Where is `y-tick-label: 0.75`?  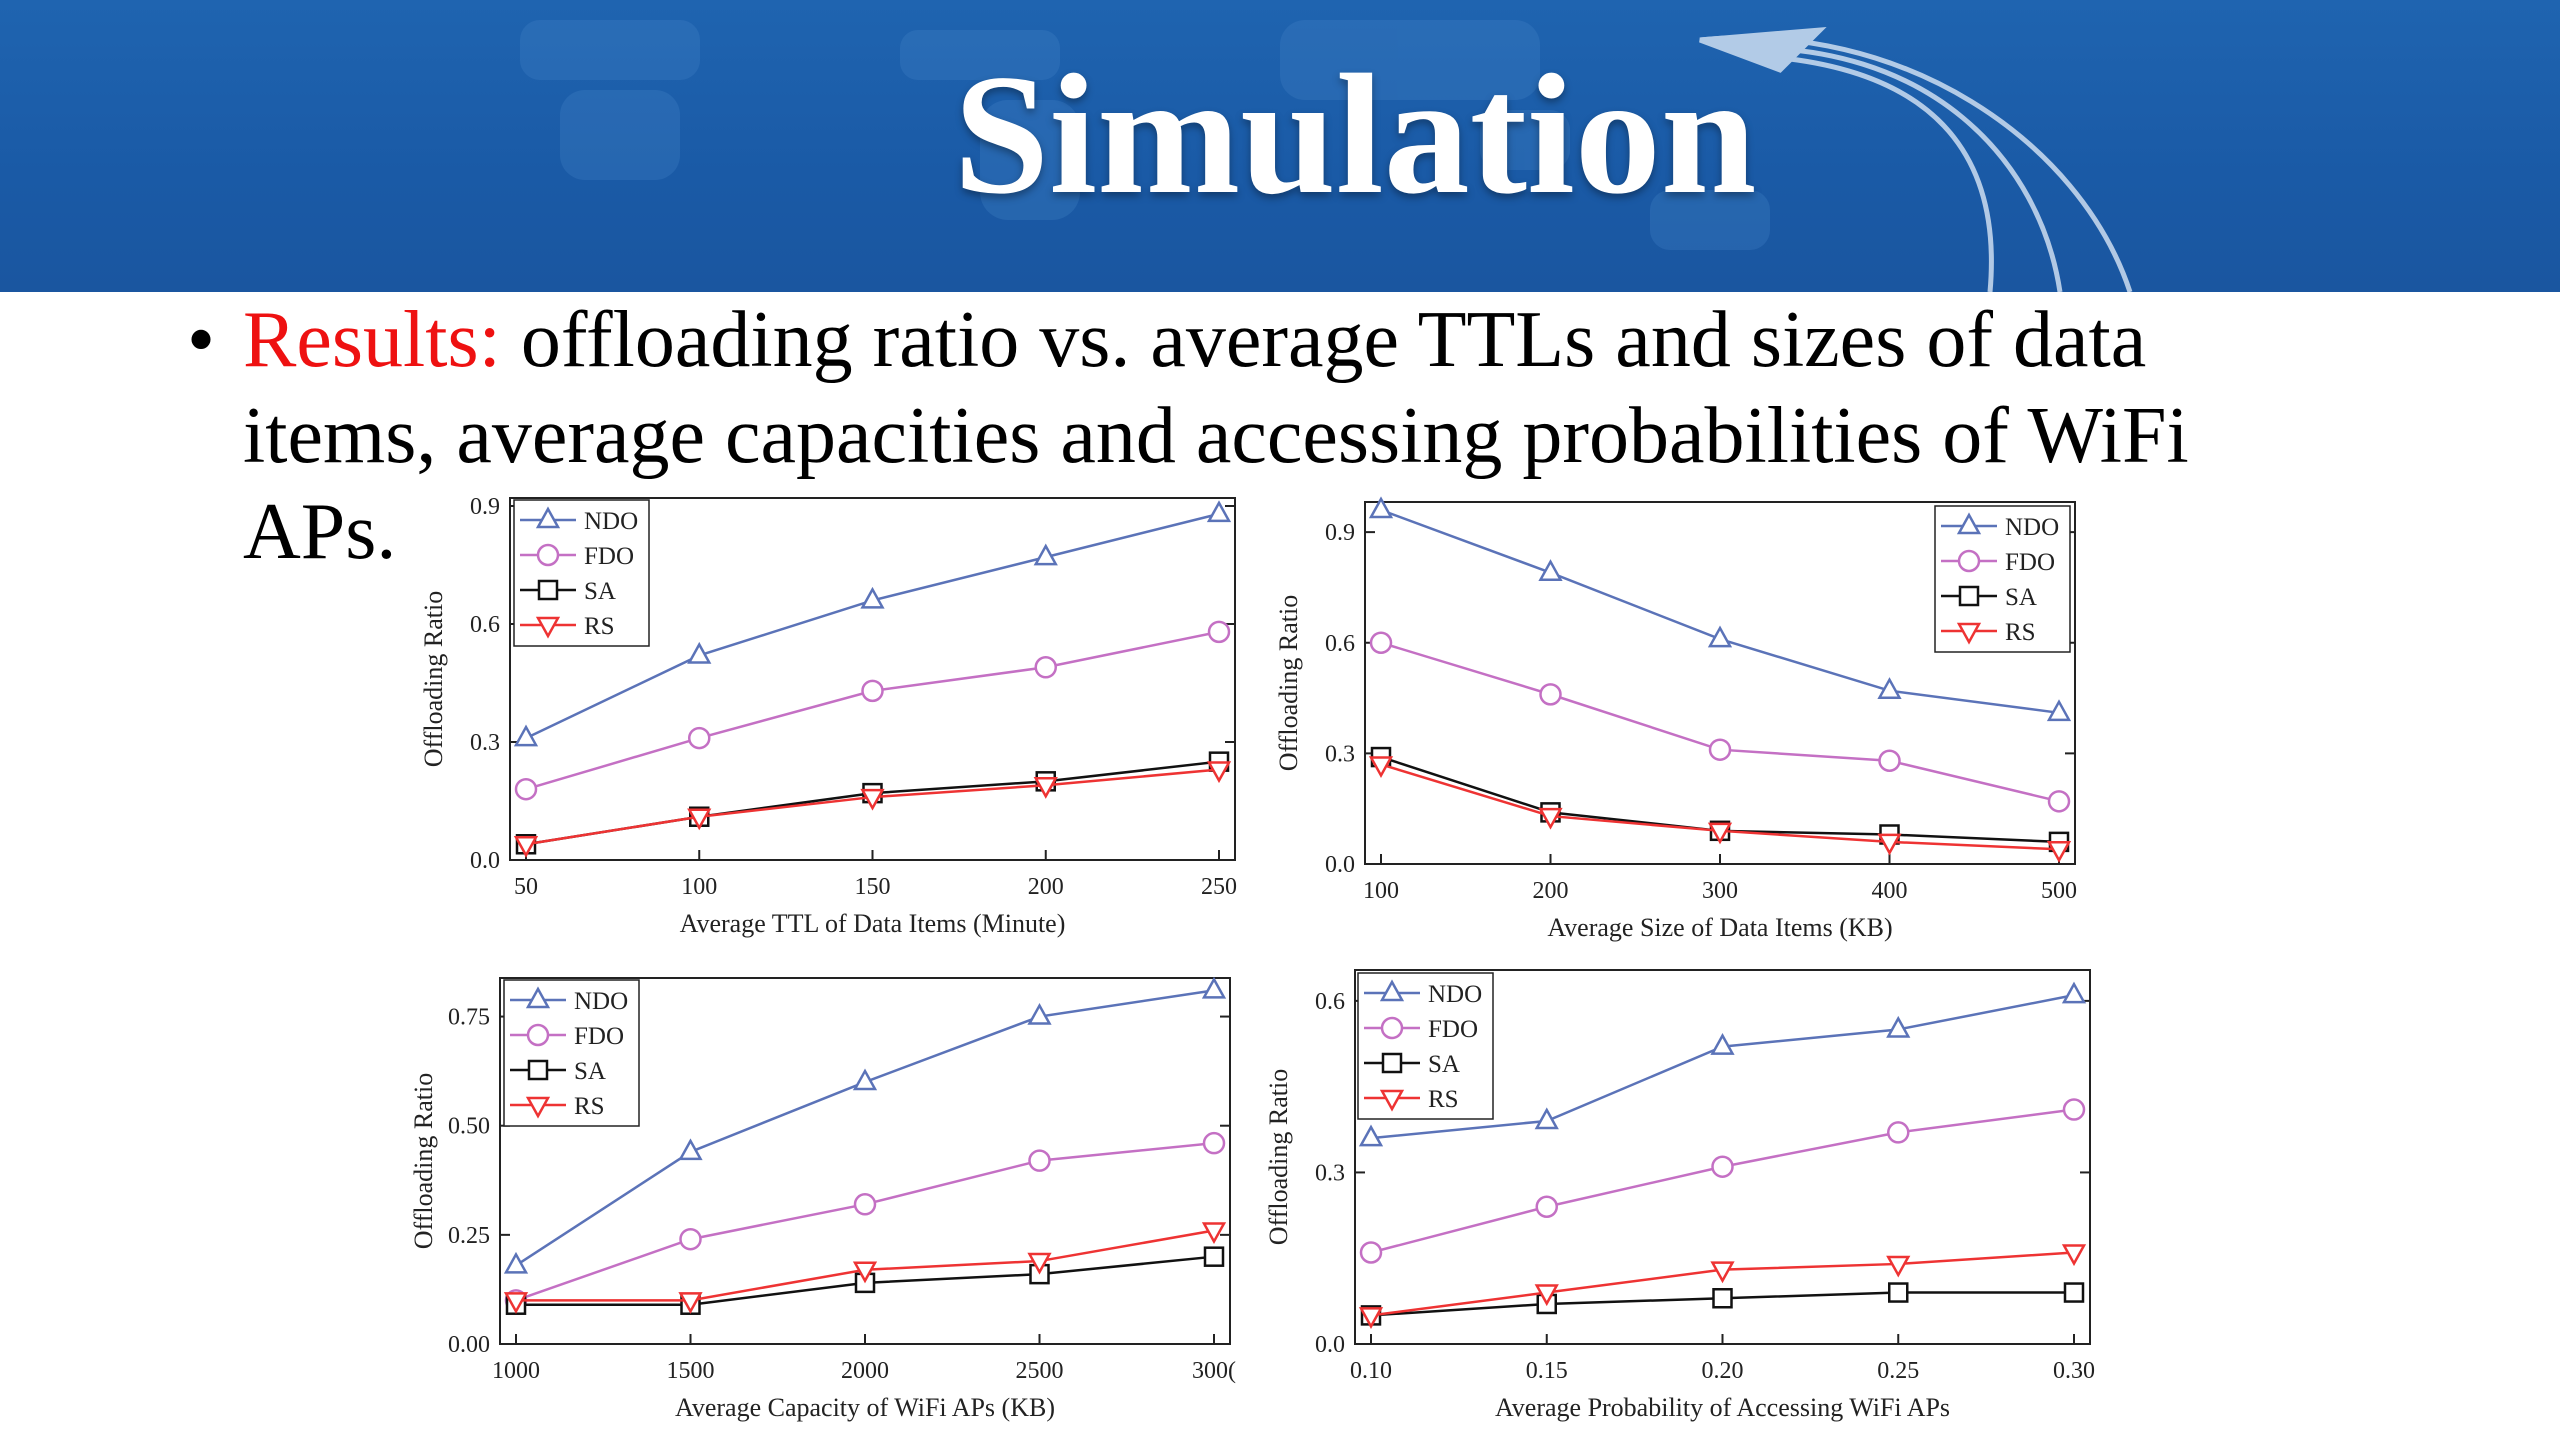
y-tick-label: 0.75 is located at coordinates (469, 1018).